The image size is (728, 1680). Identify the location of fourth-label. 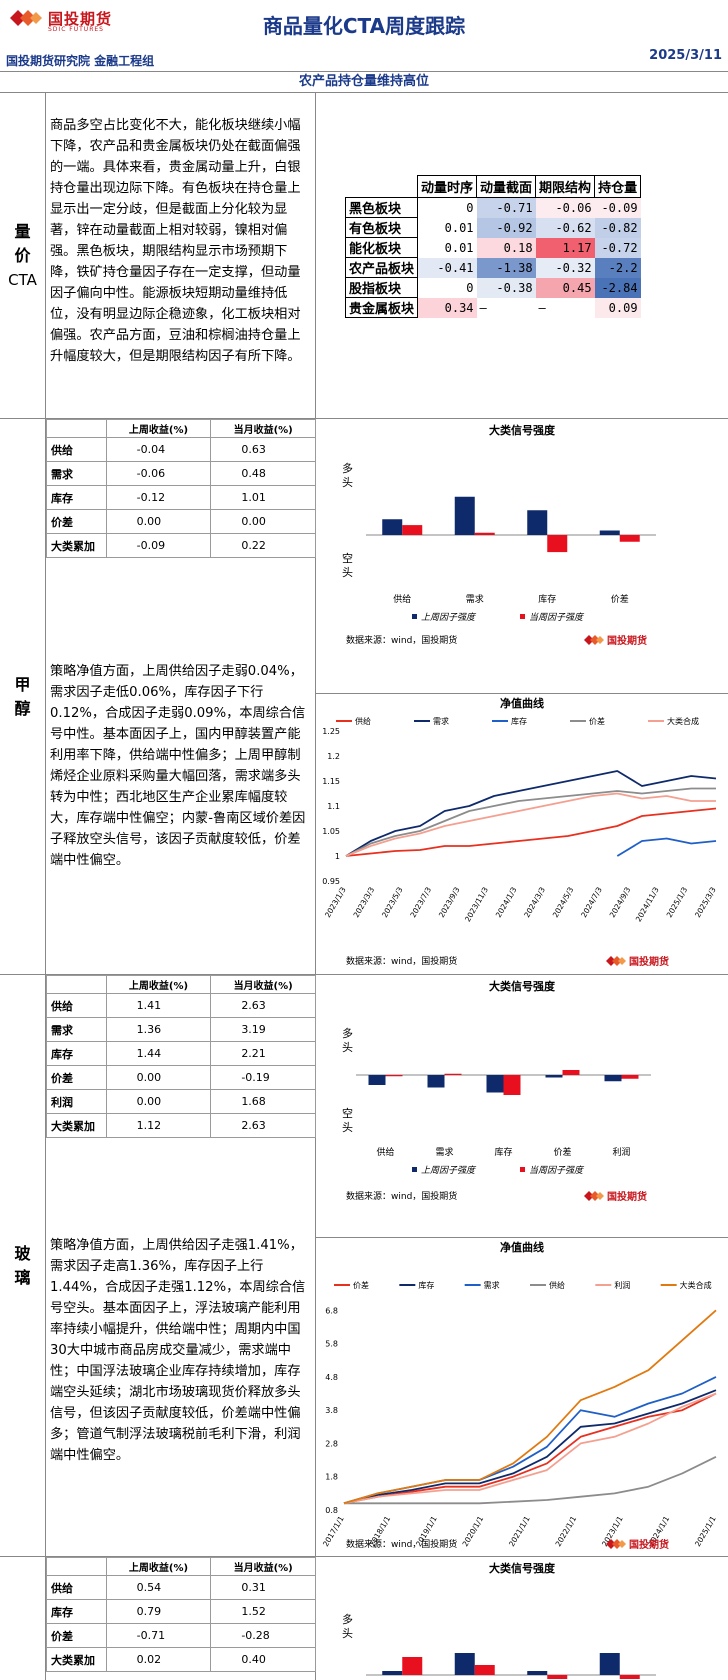
(23, 1618).